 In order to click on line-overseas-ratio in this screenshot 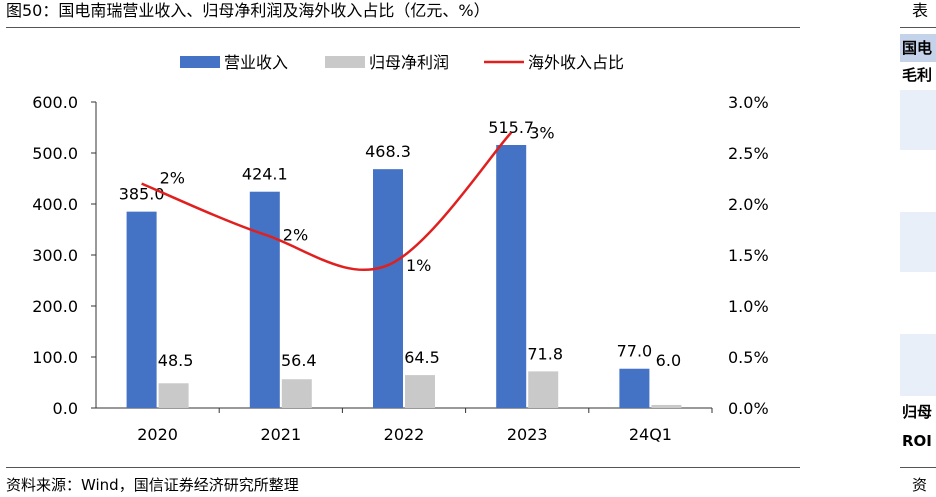, I will do `click(327, 201)`.